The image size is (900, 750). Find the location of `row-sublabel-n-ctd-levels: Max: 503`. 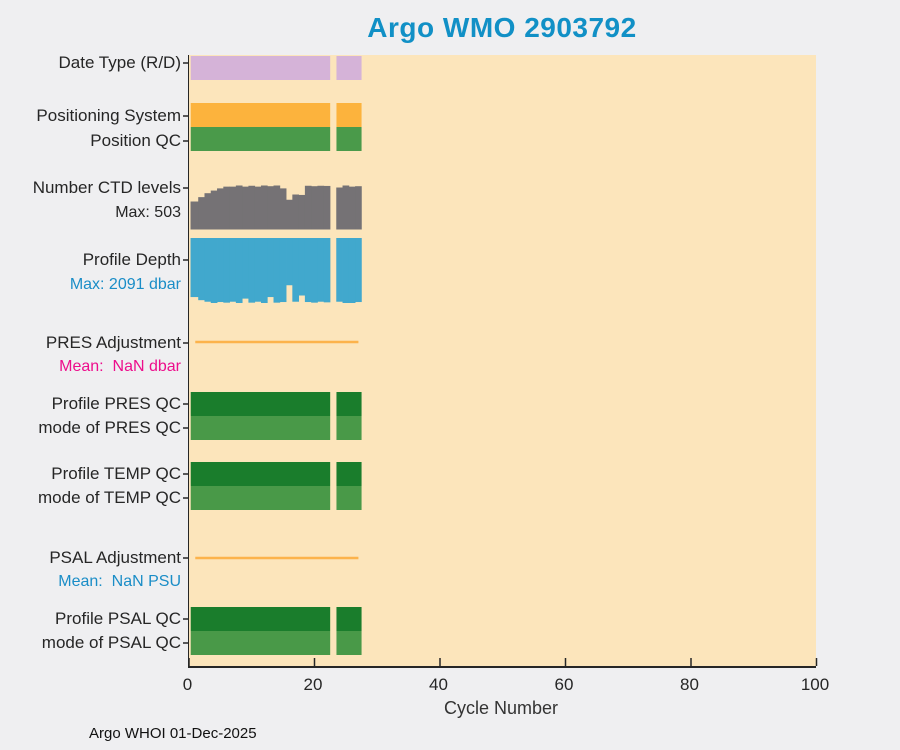

row-sublabel-n-ctd-levels: Max: 503 is located at coordinates (148, 212).